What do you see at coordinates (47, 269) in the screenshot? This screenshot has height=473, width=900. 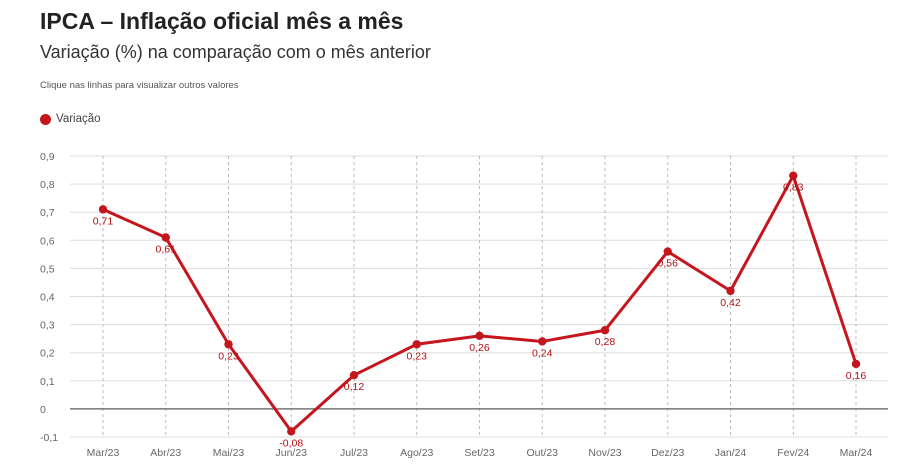 I see `y-tick-label: 0,5` at bounding box center [47, 269].